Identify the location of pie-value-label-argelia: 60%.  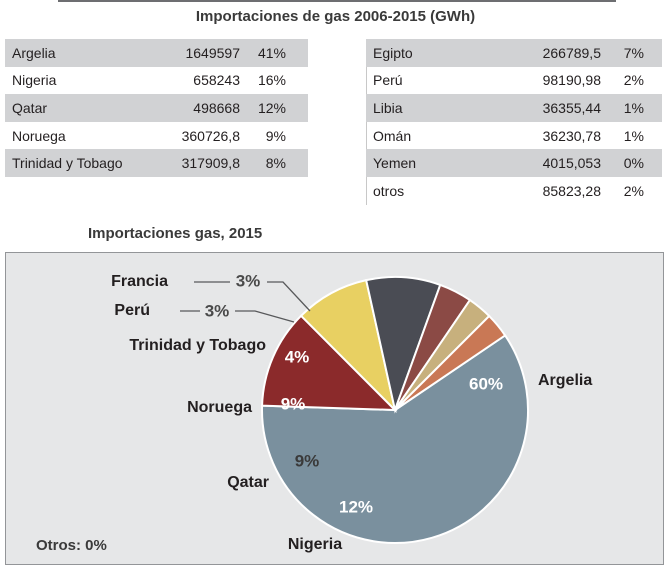
(486, 383).